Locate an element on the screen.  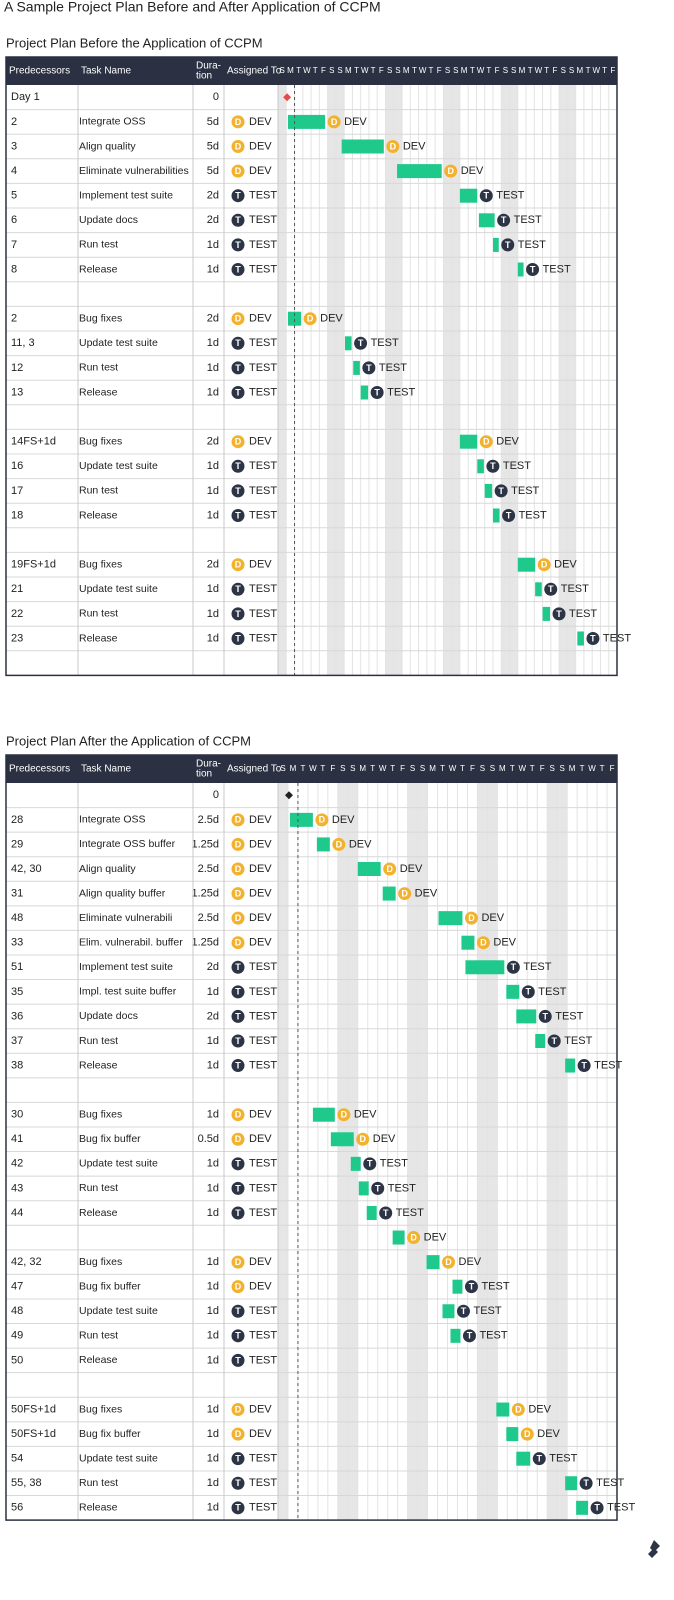
task-name-cell: Eliminate vulnerabilities is located at coordinates (134, 171).